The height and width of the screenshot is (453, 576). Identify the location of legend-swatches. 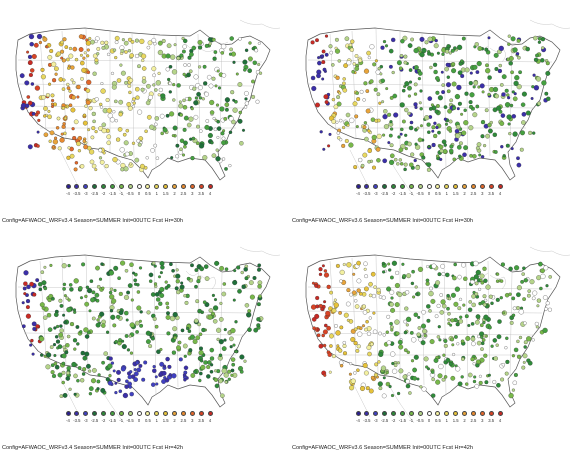
(139, 414).